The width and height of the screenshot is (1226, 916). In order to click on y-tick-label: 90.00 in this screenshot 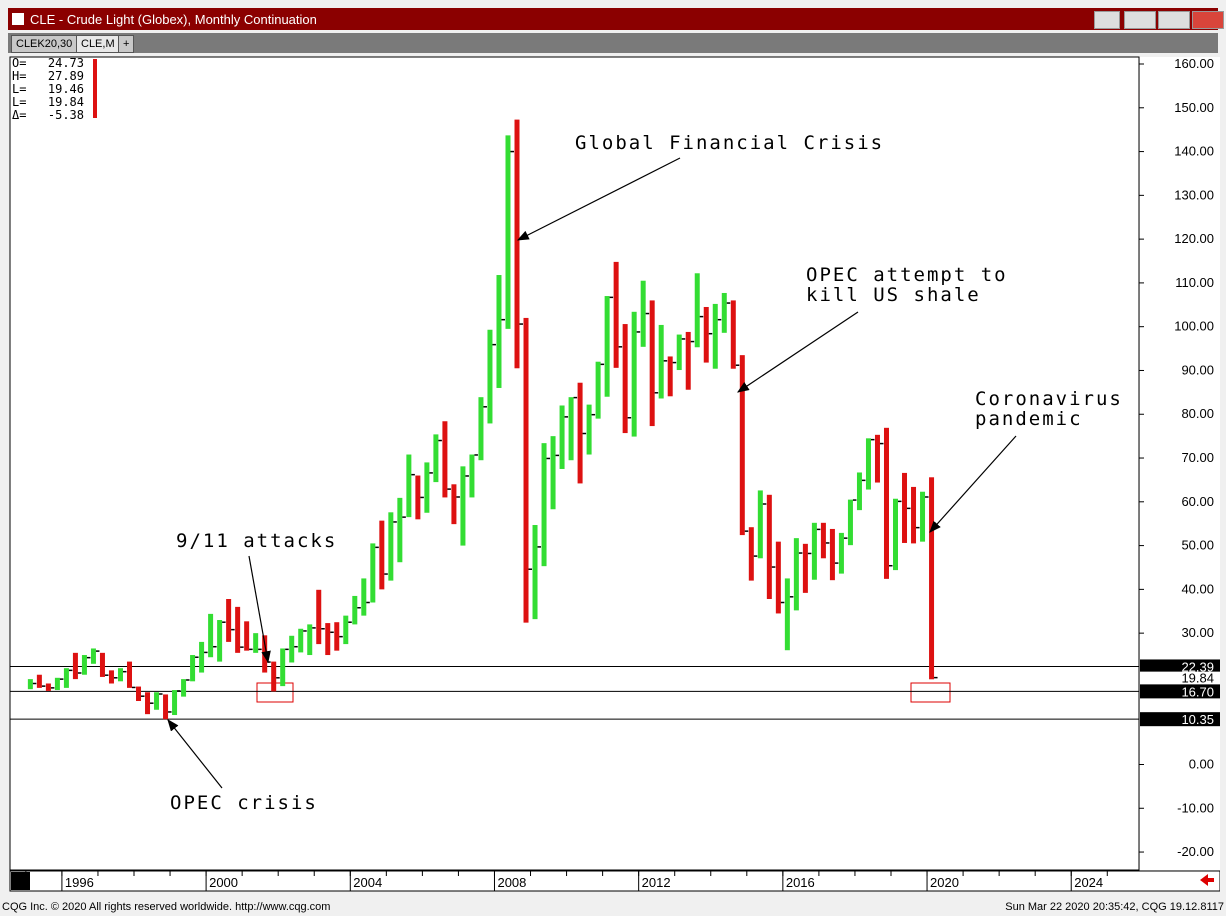, I will do `click(1197, 369)`.